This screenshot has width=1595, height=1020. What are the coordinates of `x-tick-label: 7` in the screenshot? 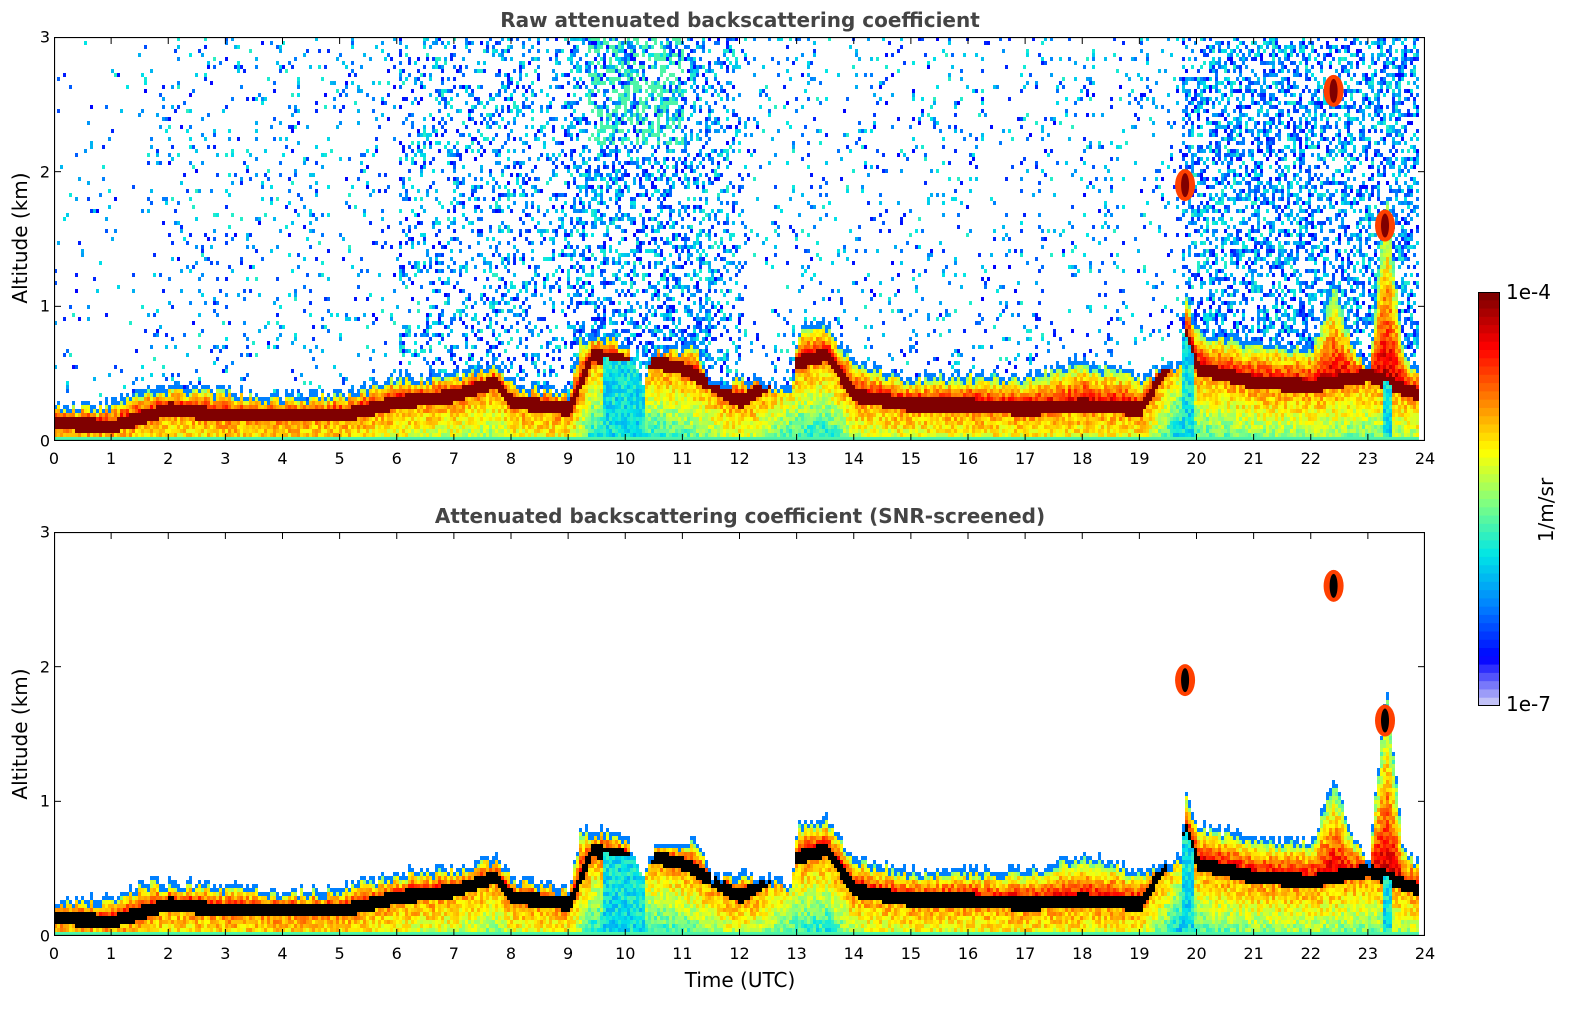 It's located at (454, 458).